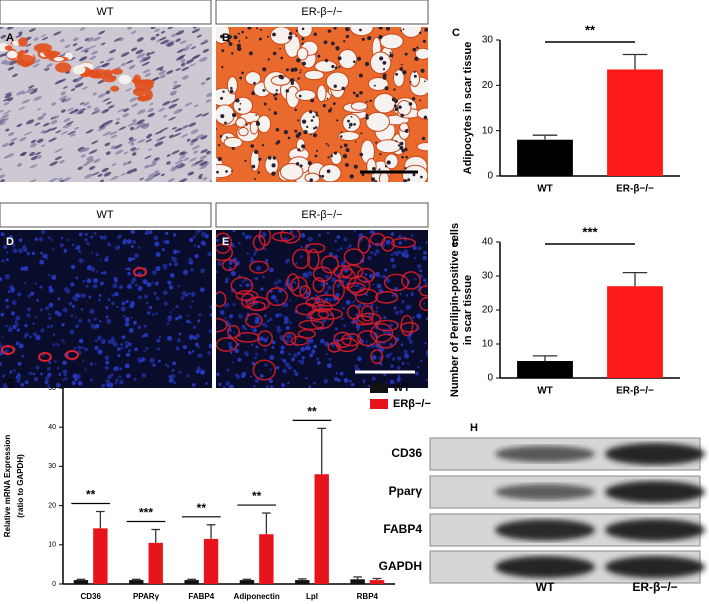  What do you see at coordinates (191, 582) in the screenshot?
I see `bar` at bounding box center [191, 582].